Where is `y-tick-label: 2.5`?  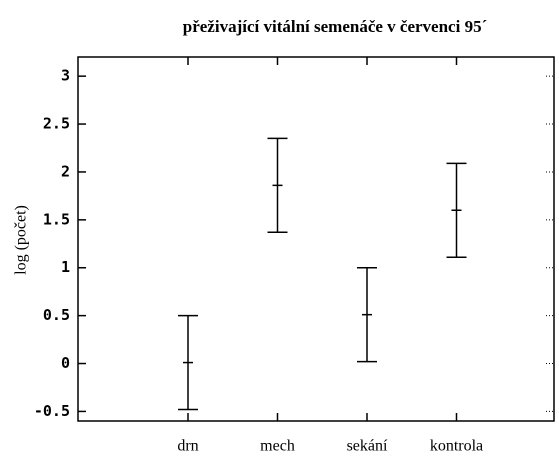 y-tick-label: 2.5 is located at coordinates (56, 124).